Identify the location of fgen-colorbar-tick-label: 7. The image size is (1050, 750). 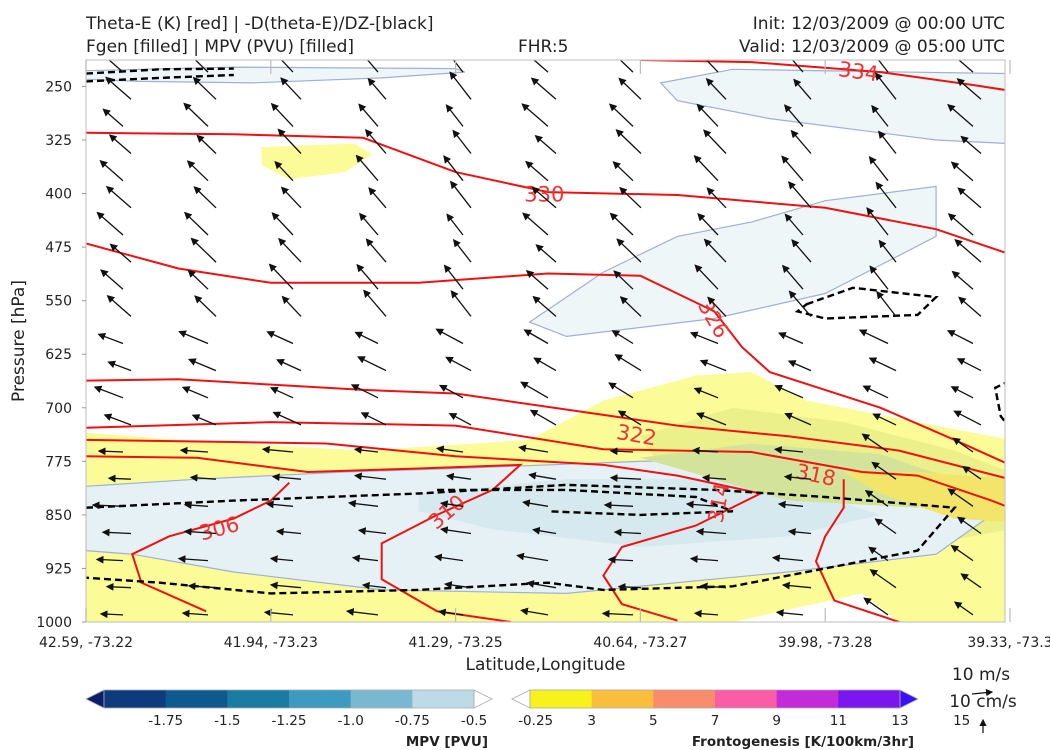
(715, 721).